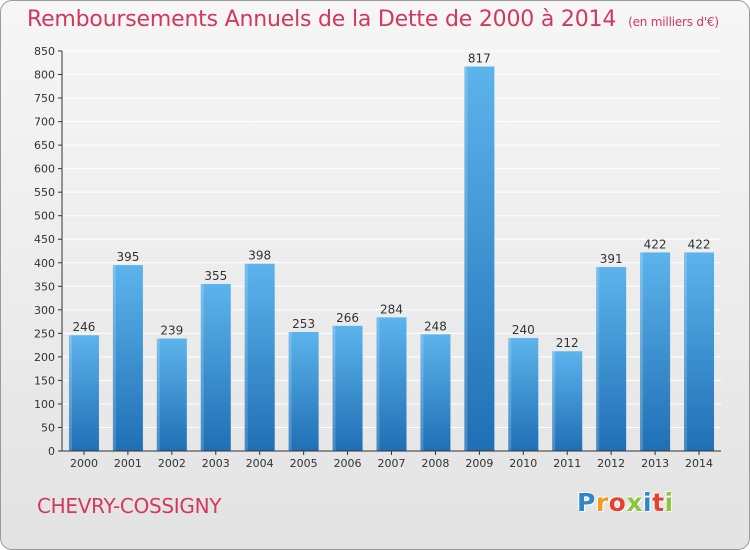  I want to click on y-tick-label: 100, so click(44, 404).